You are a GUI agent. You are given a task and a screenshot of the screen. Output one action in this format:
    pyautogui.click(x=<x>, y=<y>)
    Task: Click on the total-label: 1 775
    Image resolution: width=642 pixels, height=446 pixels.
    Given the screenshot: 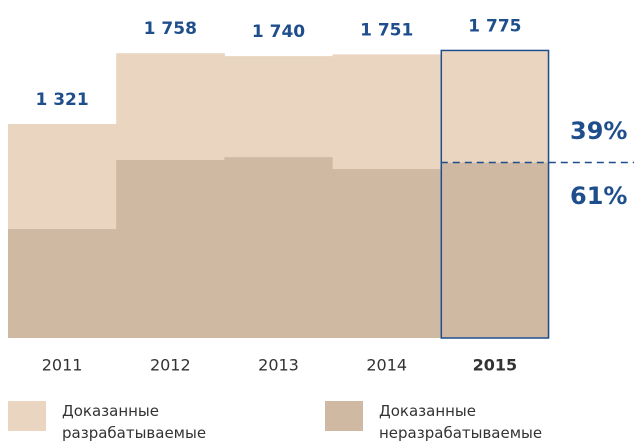 What is the action you would take?
    pyautogui.click(x=494, y=26)
    